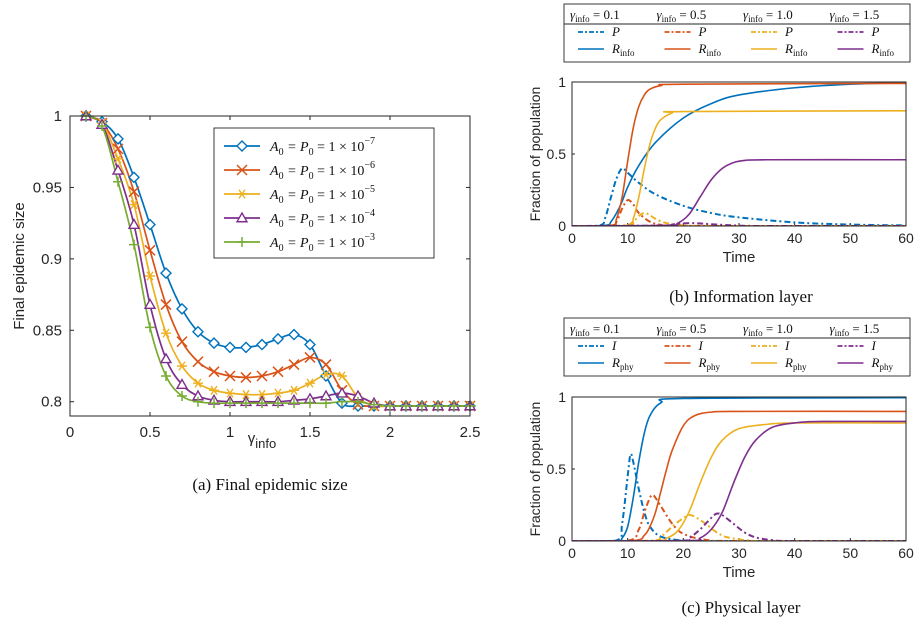 Image resolution: width=920 pixels, height=625 pixels. Describe the element at coordinates (875, 31) in the screenshot. I see `legend-label: P` at that location.